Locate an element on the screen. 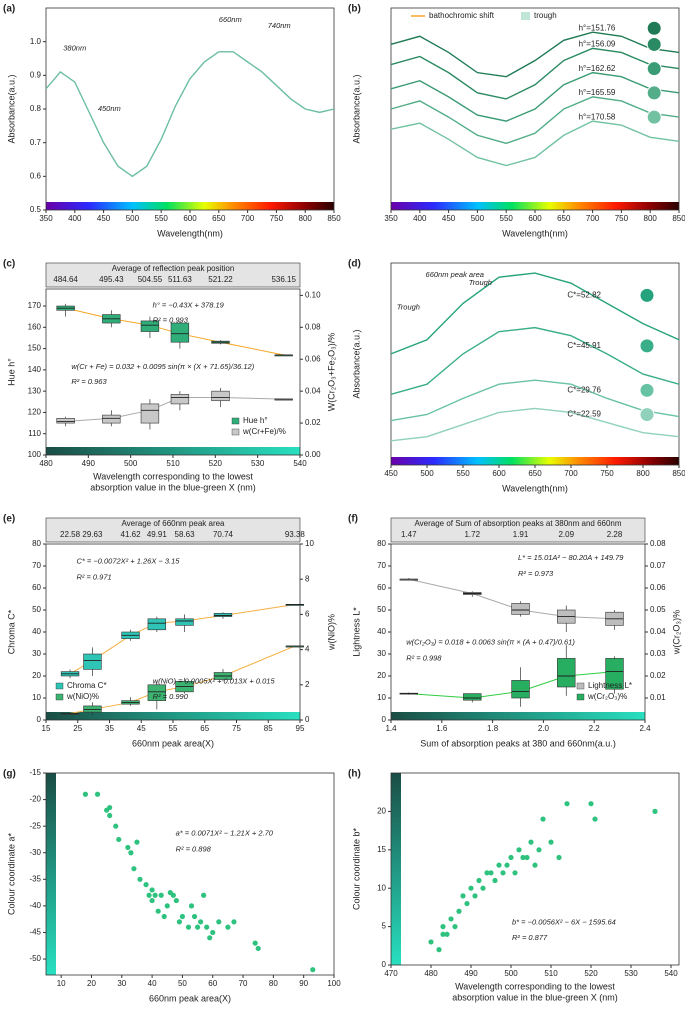 This screenshot has height=1021, width=685. y-tick-label: 100 is located at coordinates (35, 454).